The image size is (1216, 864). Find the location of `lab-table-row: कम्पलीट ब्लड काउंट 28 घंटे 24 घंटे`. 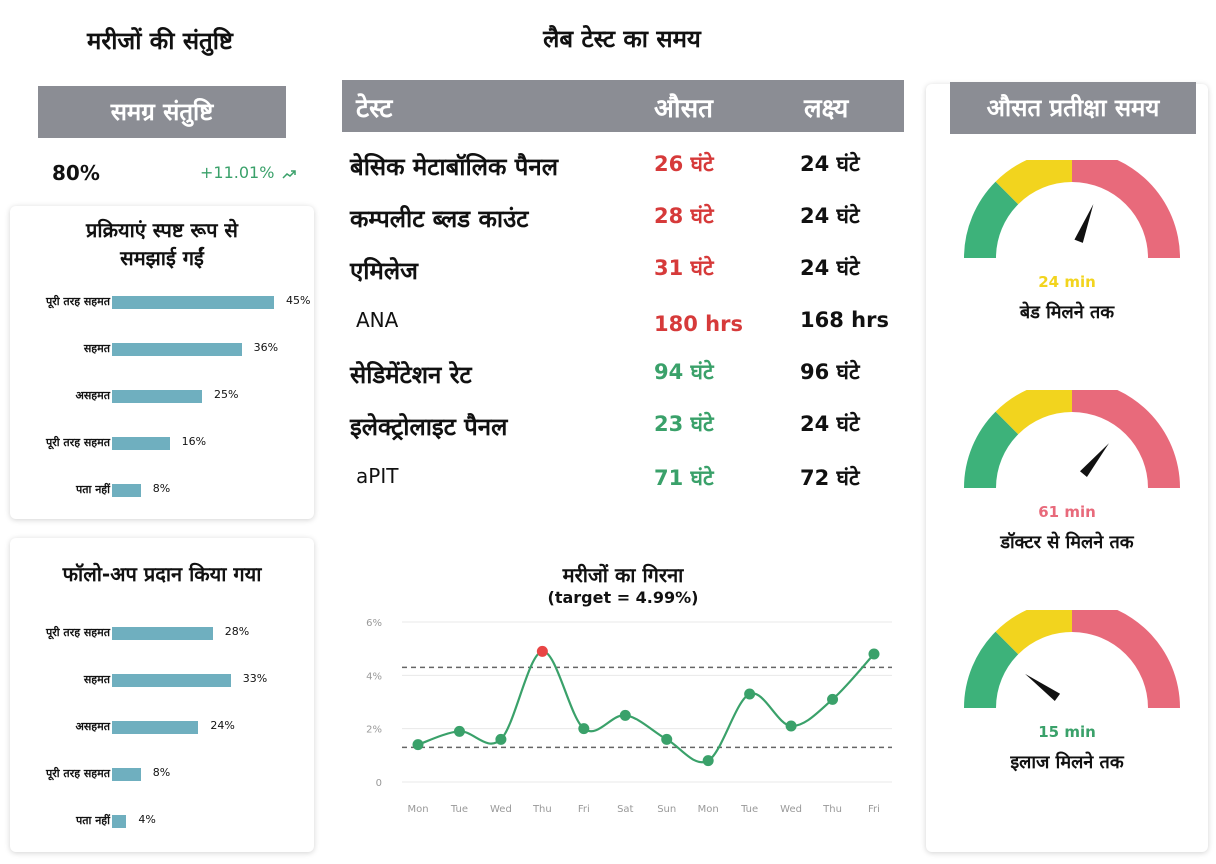

lab-table-row: कम्पलीट ब्लड काउंट 28 घंटे 24 घंटे is located at coordinates (622, 222).